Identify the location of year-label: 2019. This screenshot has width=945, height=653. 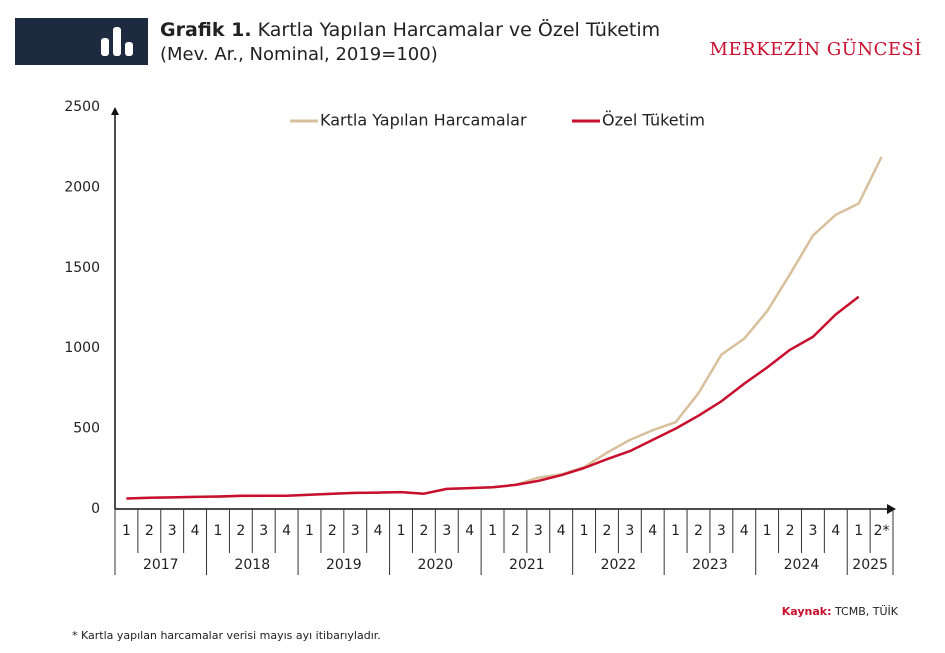
(344, 565).